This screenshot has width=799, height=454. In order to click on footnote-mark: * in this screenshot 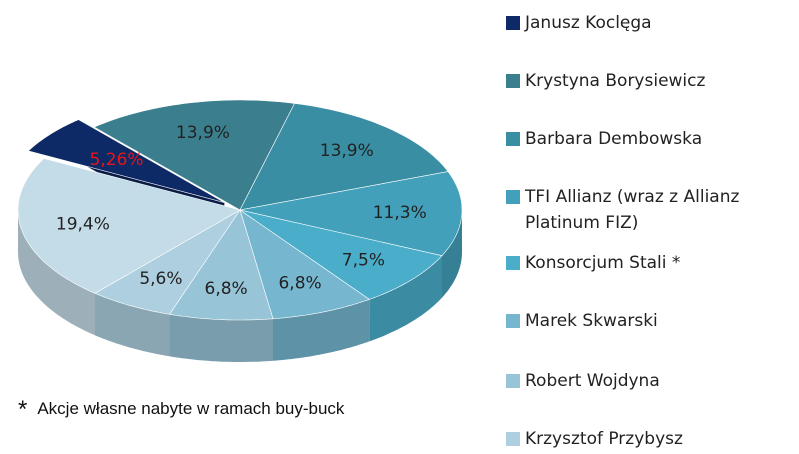, I will do `click(23, 409)`.